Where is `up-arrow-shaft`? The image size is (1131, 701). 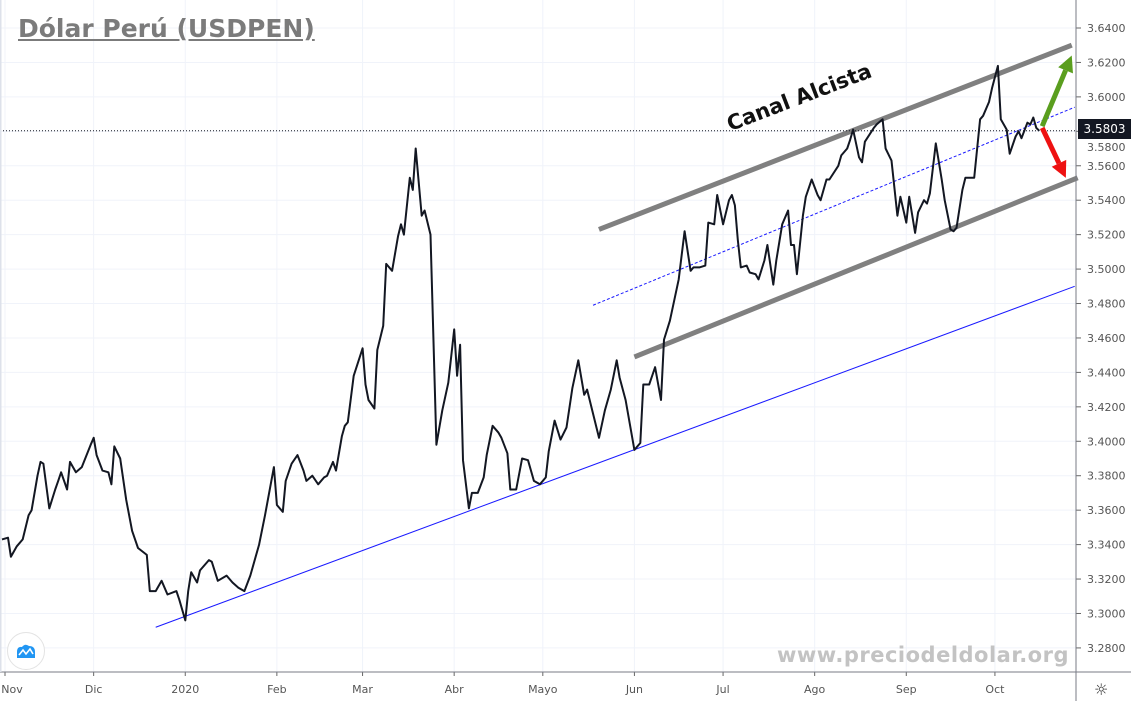
up-arrow-shaft is located at coordinates (1053, 98).